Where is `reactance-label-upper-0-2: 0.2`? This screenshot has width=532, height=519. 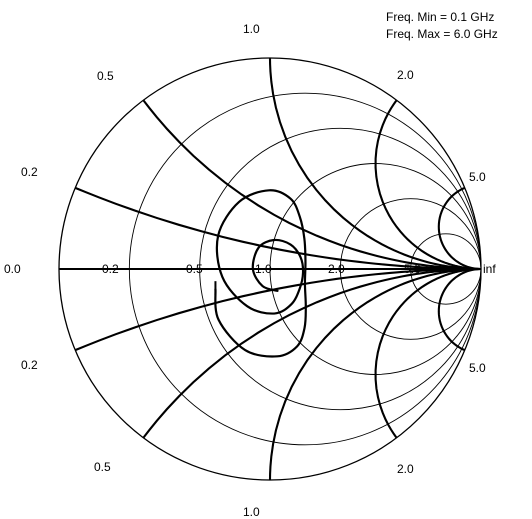
reactance-label-upper-0-2: 0.2 is located at coordinates (29, 172).